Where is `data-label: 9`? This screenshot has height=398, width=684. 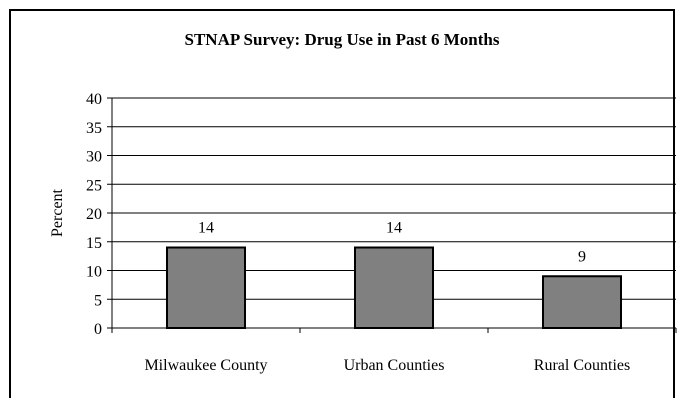
data-label: 9 is located at coordinates (582, 256).